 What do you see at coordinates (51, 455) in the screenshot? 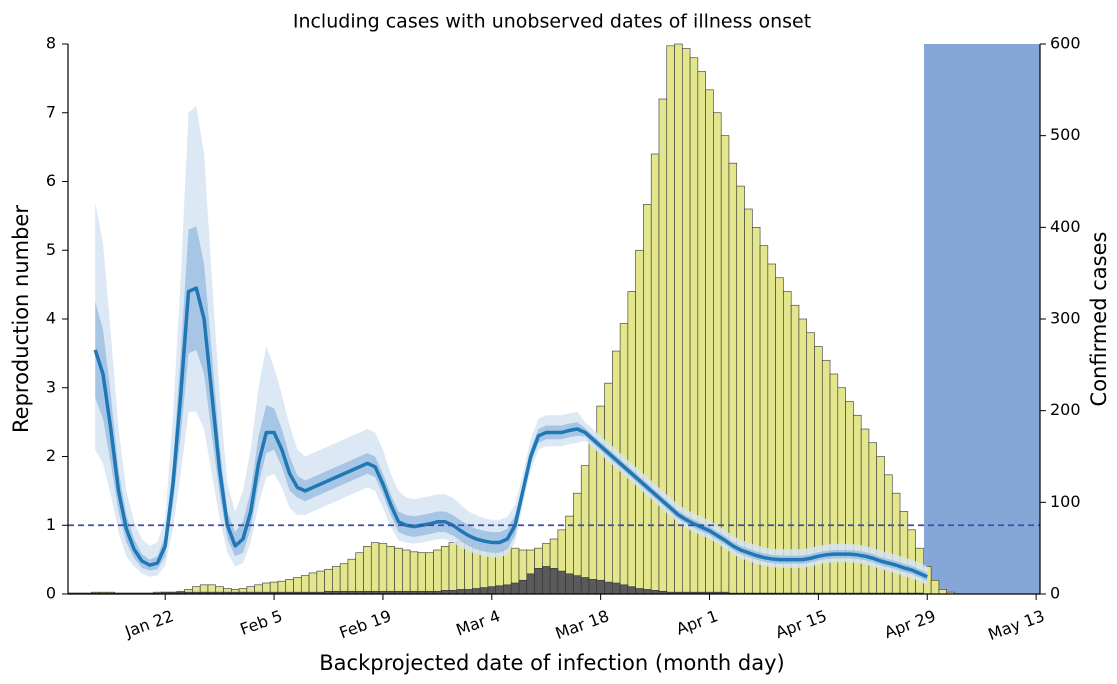
I see `y-tick-label: 2` at bounding box center [51, 455].